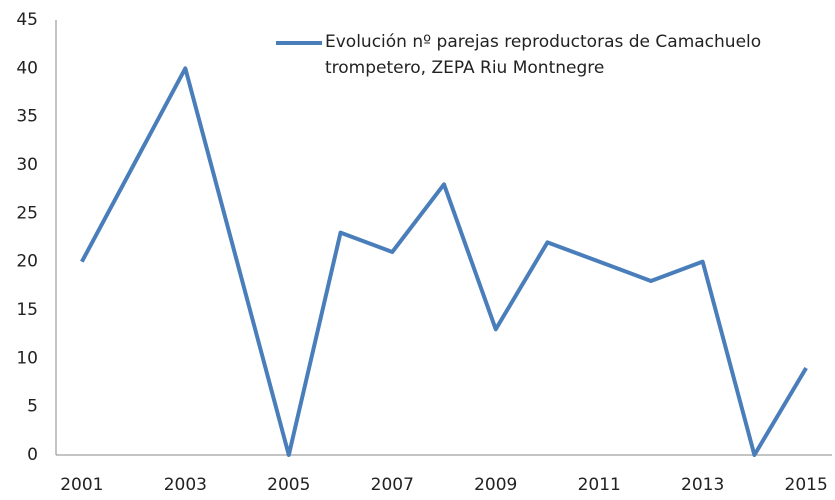 The width and height of the screenshot is (835, 500). What do you see at coordinates (599, 485) in the screenshot?
I see `x-tick-label: 2011` at bounding box center [599, 485].